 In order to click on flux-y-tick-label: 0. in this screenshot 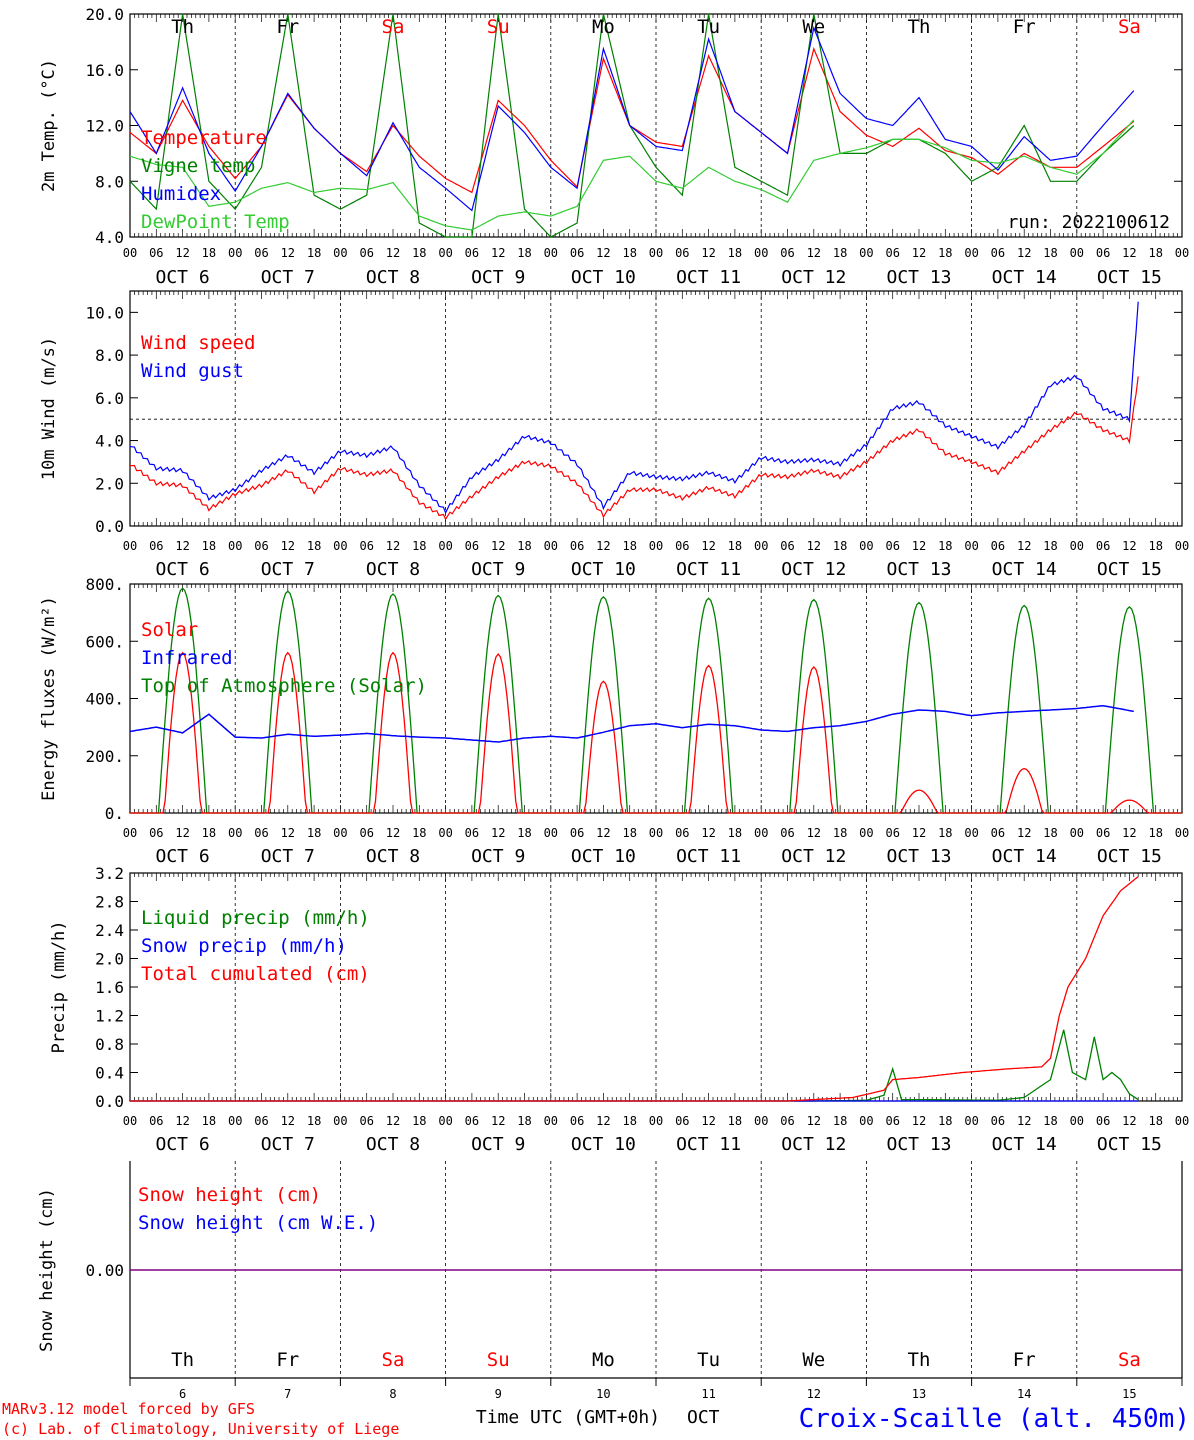, I will do `click(114, 813)`.